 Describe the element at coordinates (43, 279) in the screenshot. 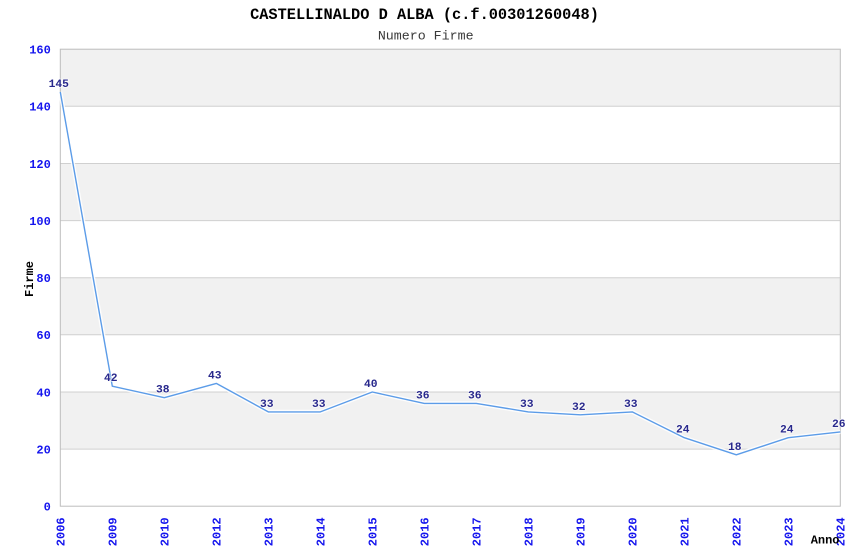

I see `svg-text: 80` at that location.